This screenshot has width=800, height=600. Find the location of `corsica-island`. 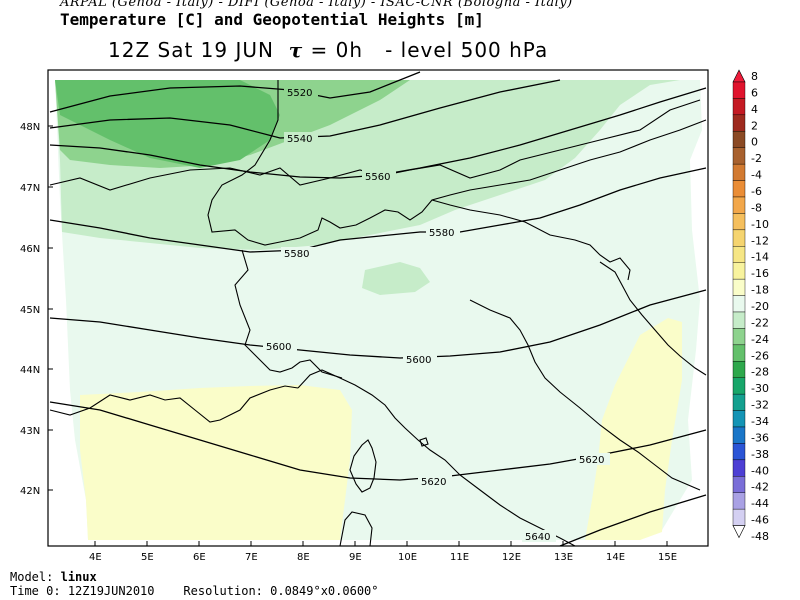

corsica-island is located at coordinates (363, 466).